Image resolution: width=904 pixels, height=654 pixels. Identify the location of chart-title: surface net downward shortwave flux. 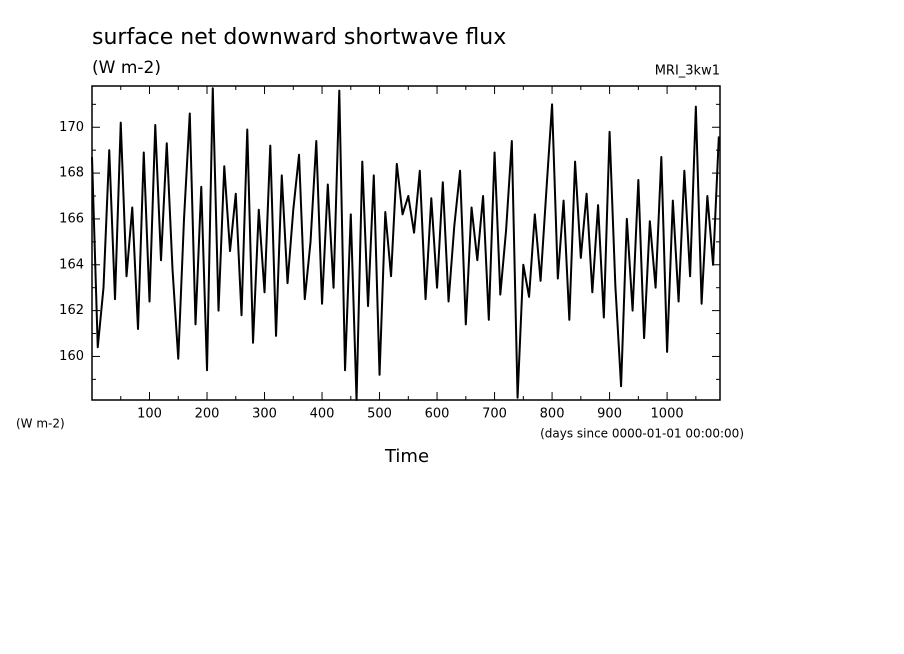
(299, 37).